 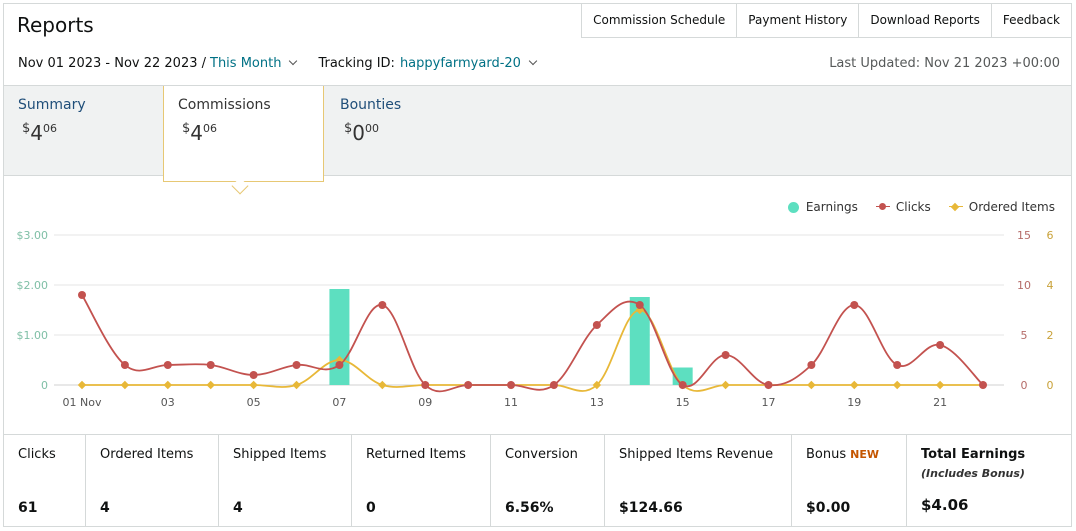 I want to click on y-right-clicks-tick-label: 15, so click(x=1024, y=235).